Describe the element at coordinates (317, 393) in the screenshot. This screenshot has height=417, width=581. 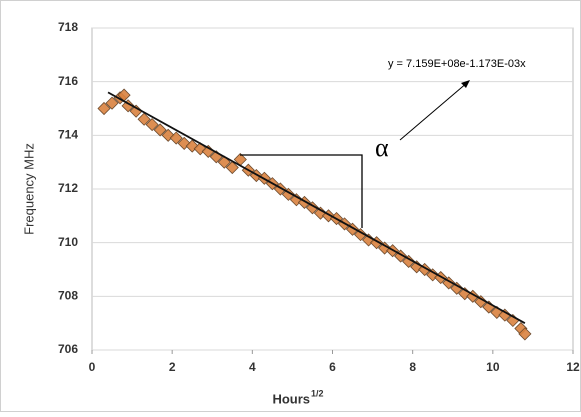
I see `x-axis-label-superscript: 1/2` at that location.